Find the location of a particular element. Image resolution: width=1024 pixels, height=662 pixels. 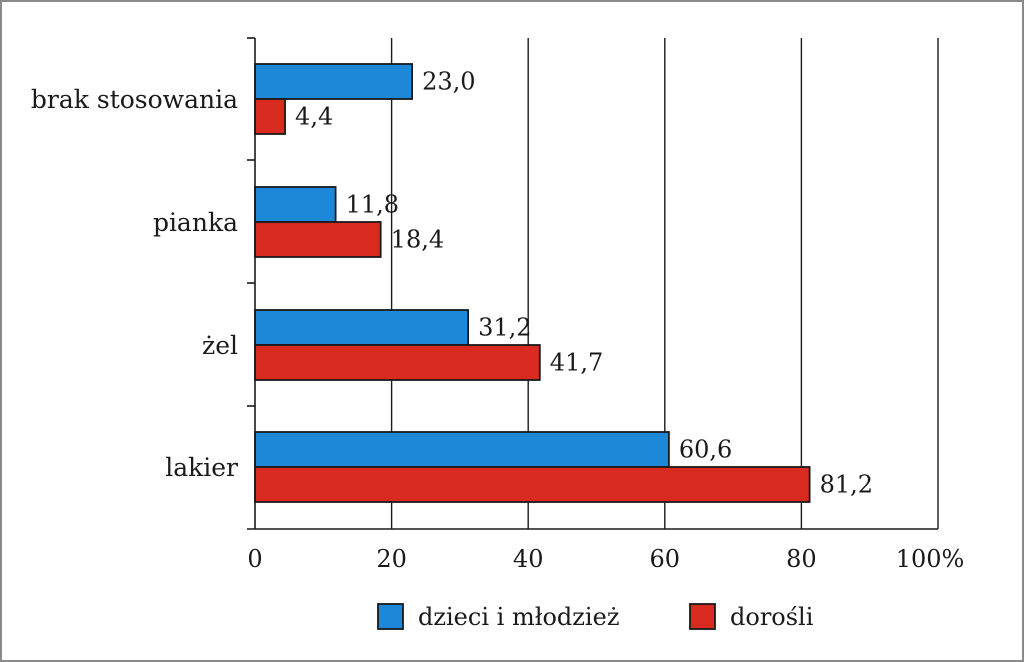

legend: dzieci i młodzież dorośli is located at coordinates (595, 617).